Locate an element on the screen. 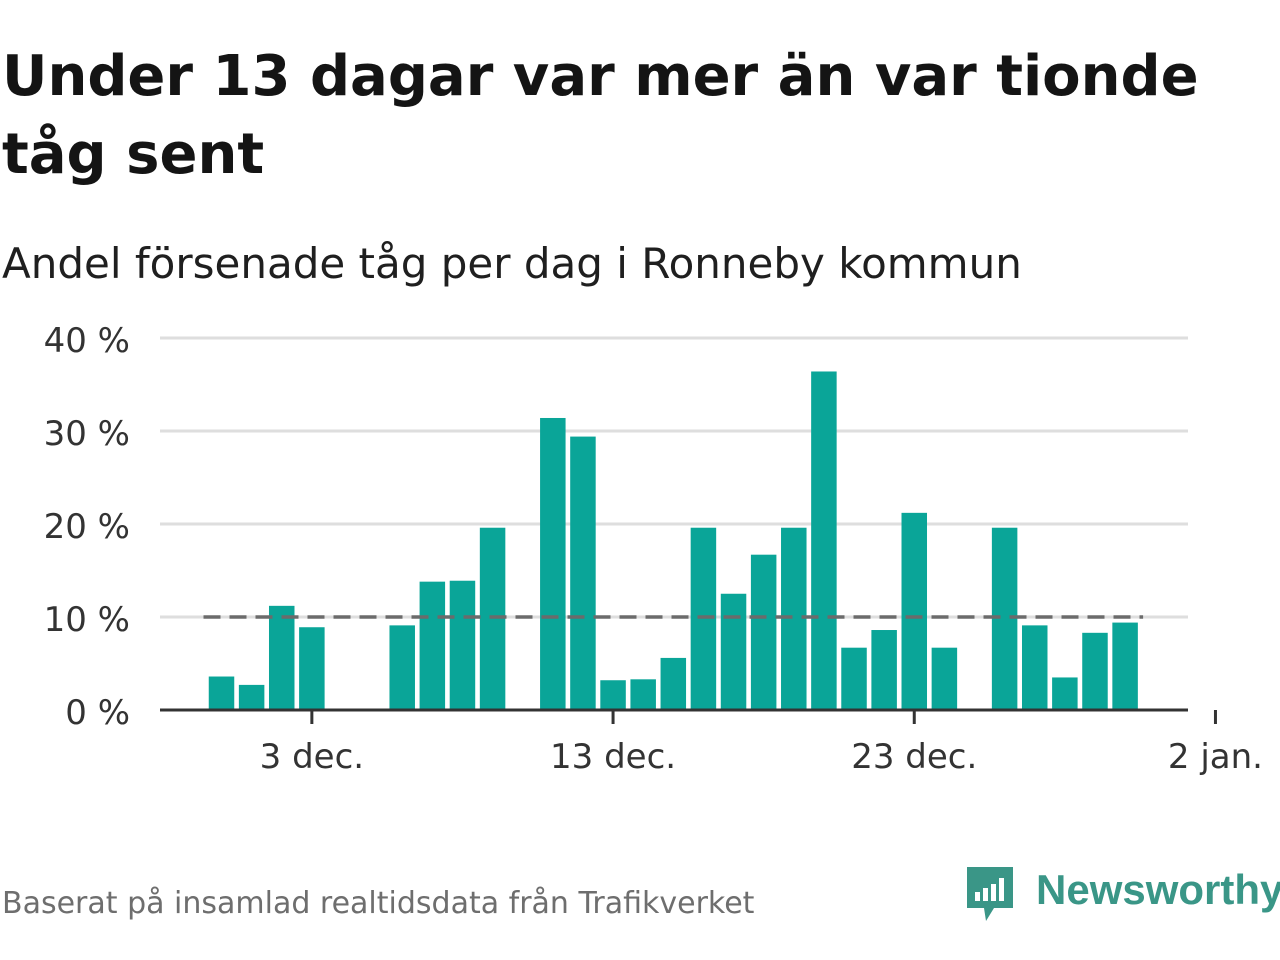  x-tick-label: 13 dec. is located at coordinates (613, 757).